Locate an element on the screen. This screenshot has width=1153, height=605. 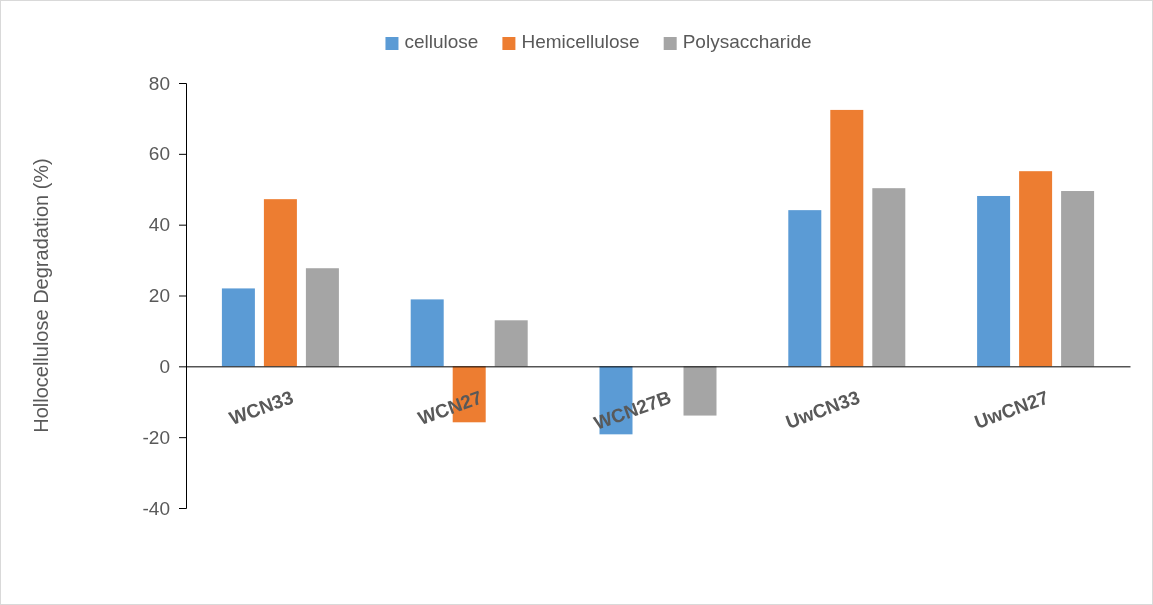
y-tick-label: 20 is located at coordinates (159, 296).